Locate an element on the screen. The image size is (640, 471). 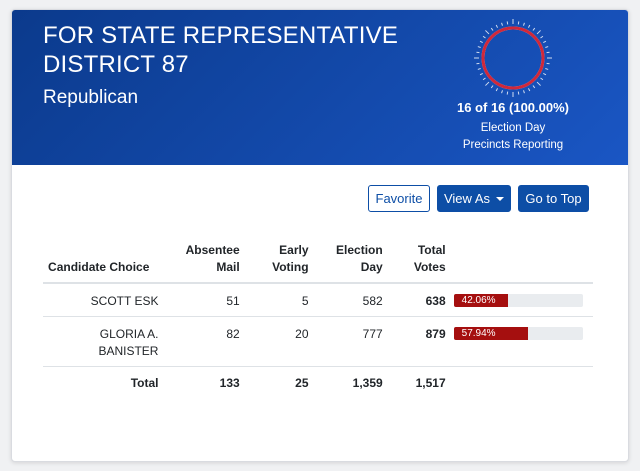
table-row: SCOTT ESK 51 5 582 638 42.06% is located at coordinates (318, 300).